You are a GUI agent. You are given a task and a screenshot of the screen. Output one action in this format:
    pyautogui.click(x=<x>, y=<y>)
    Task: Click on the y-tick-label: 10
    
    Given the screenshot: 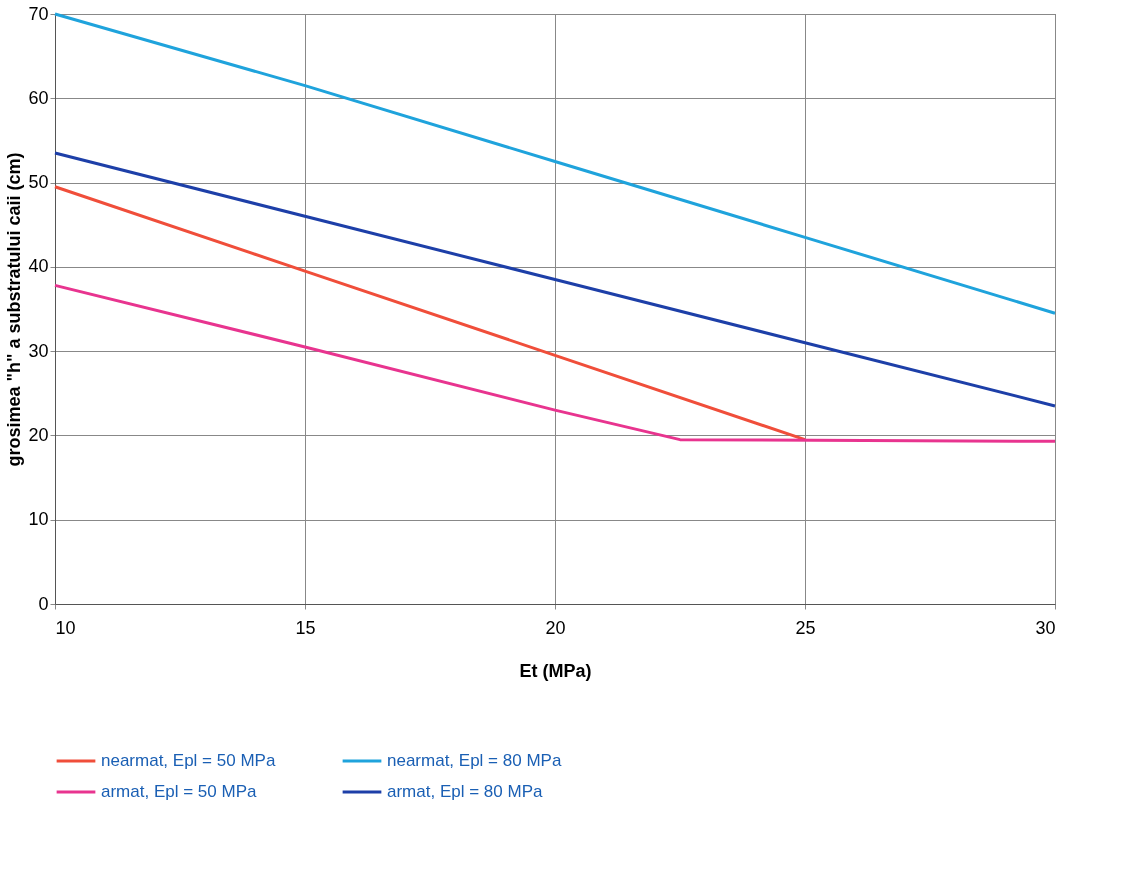 What is the action you would take?
    pyautogui.click(x=38, y=519)
    